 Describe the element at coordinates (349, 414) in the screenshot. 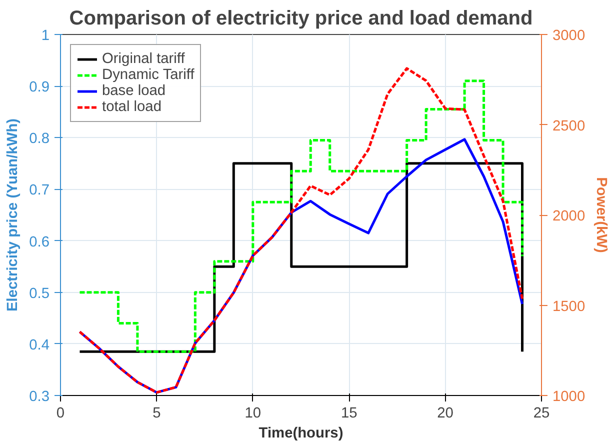

I see `x-tick-label: 15` at that location.